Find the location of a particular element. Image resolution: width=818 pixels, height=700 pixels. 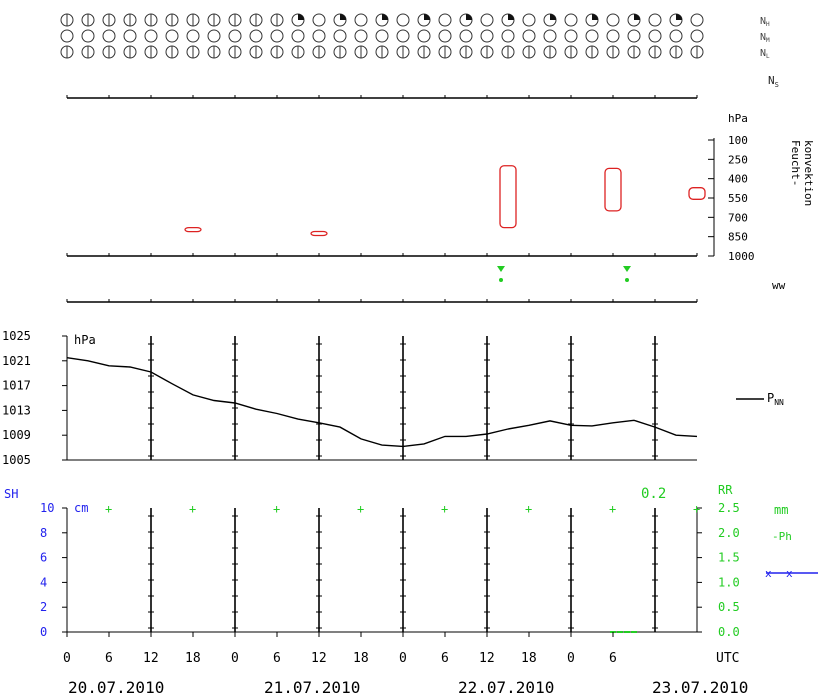

convection-title-line1: Feucht- is located at coordinates (795, 163).